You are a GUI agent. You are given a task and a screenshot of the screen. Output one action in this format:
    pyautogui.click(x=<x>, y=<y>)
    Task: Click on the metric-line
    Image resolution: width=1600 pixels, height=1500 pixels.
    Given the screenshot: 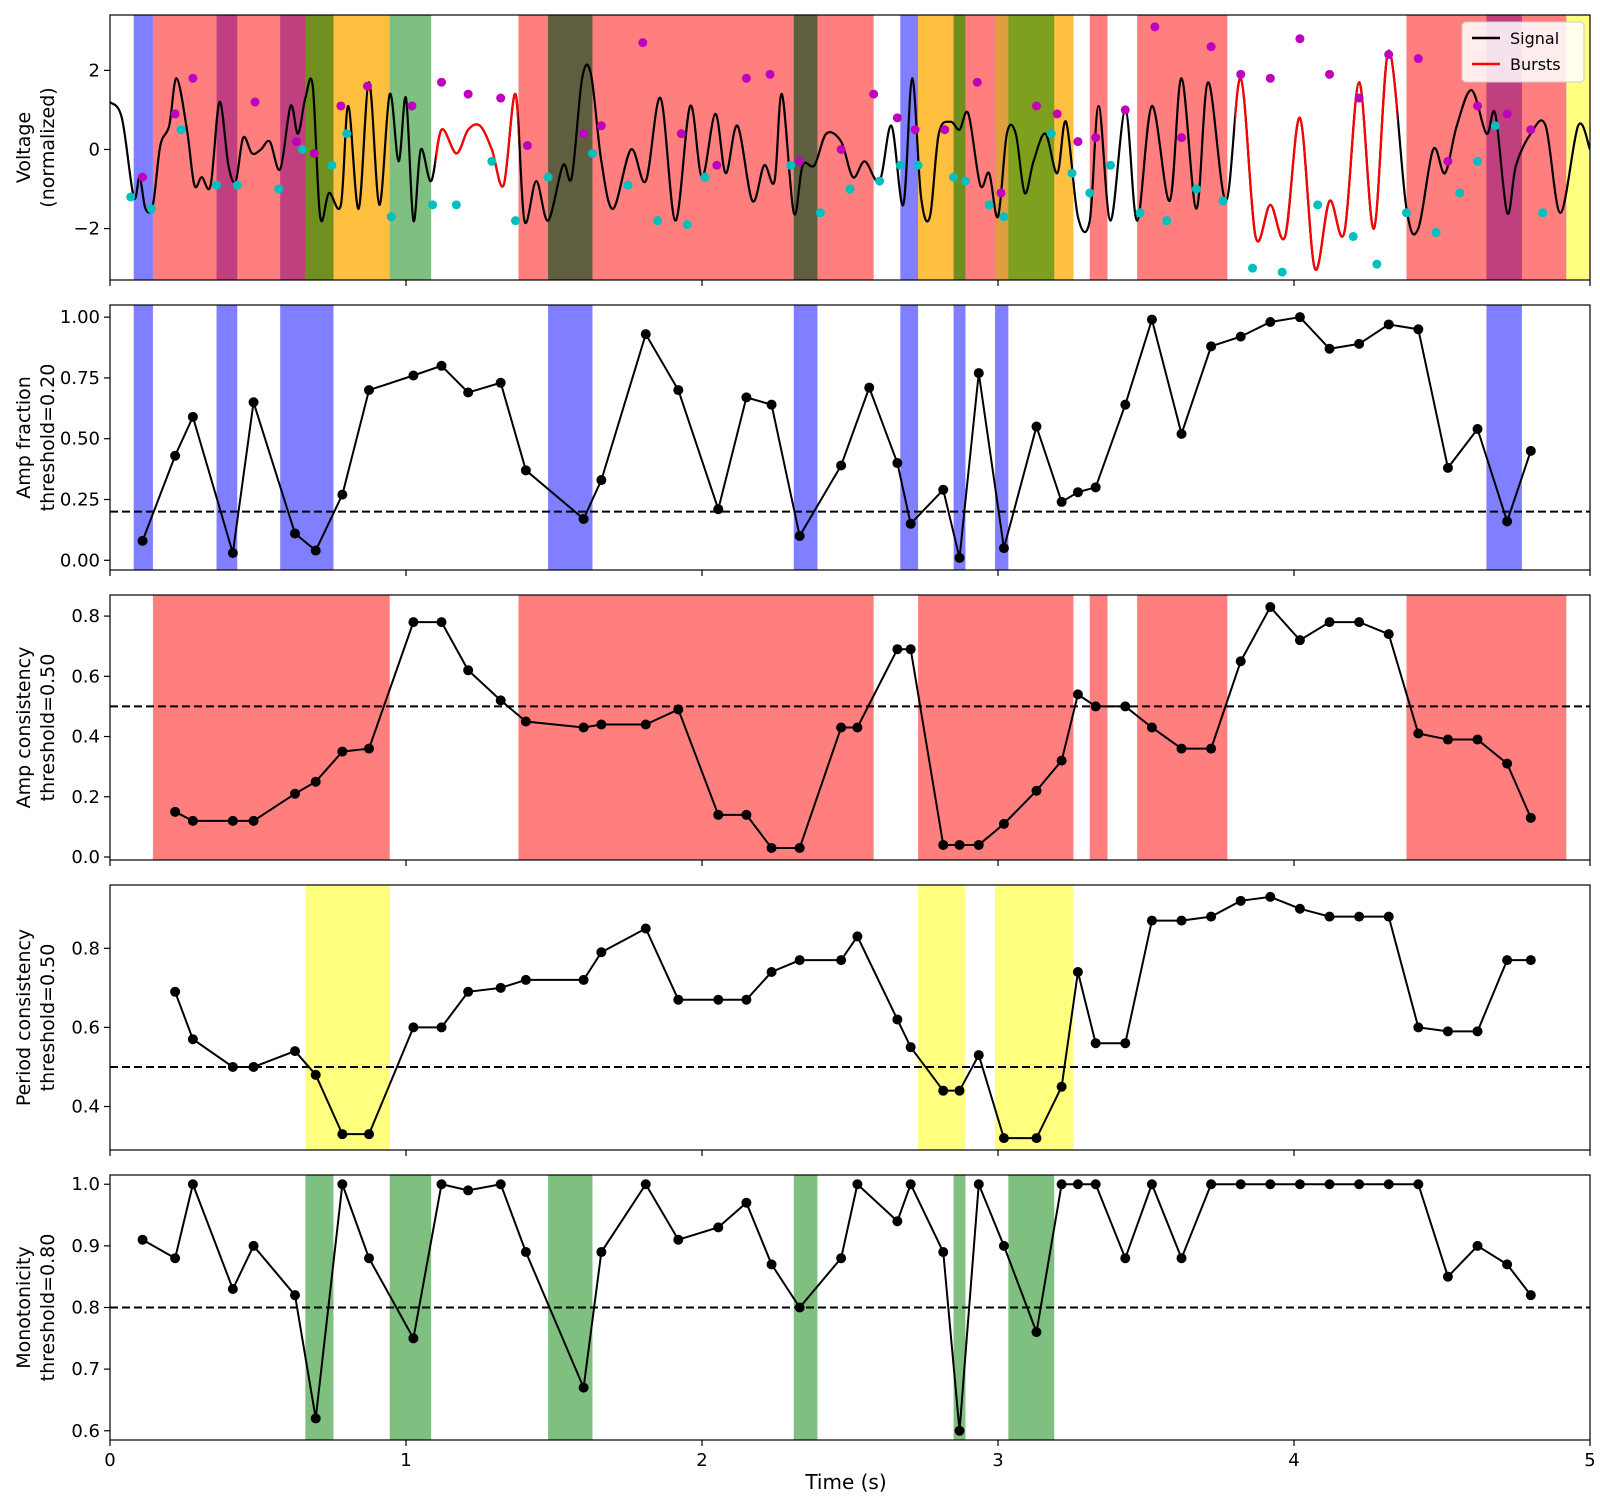 What is the action you would take?
    pyautogui.click(x=852, y=1017)
    